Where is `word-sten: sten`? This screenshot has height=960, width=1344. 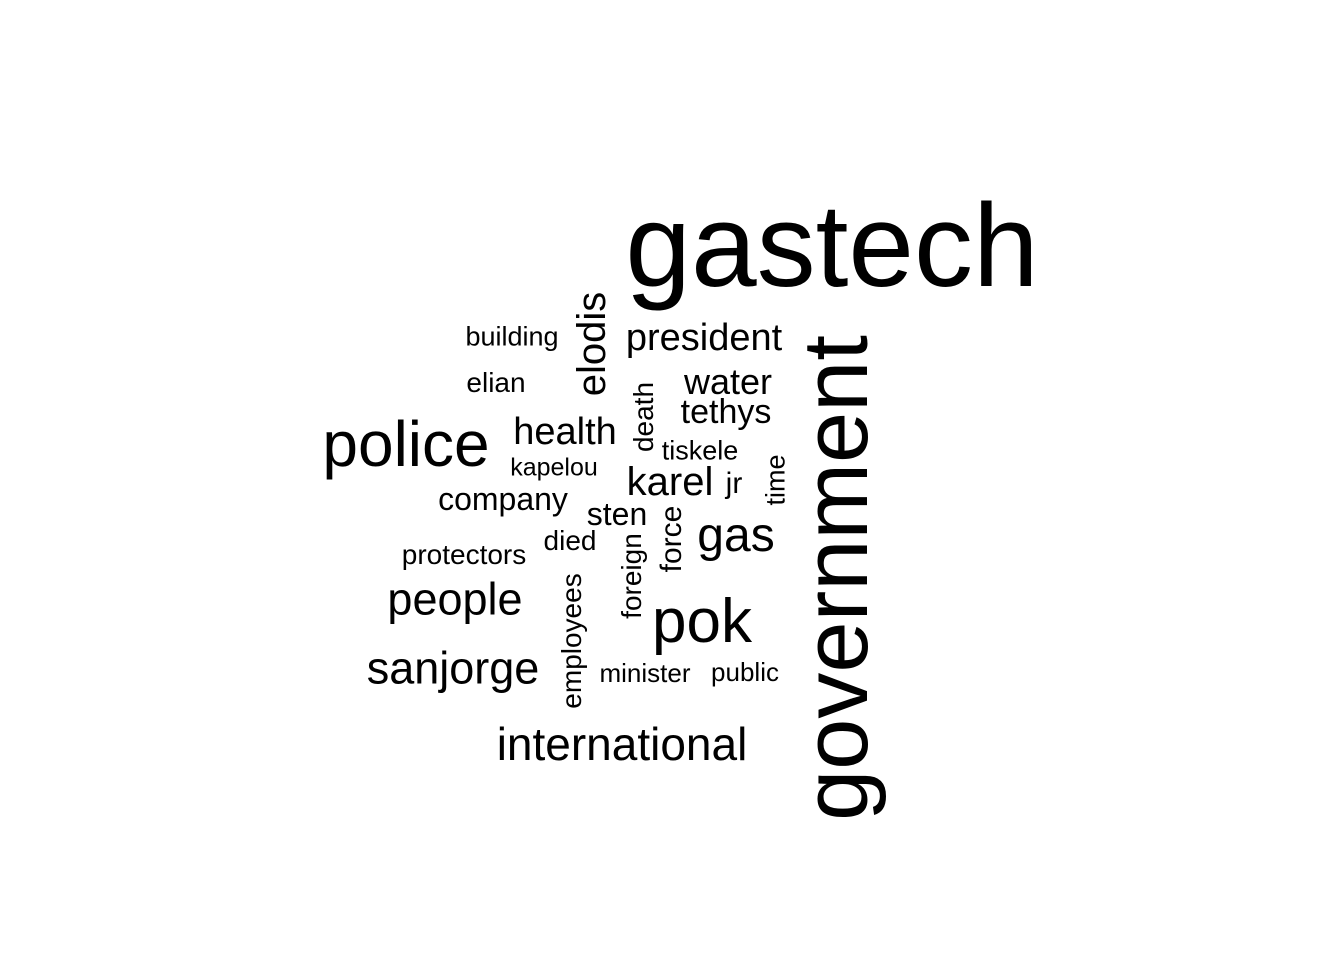 word-sten: sten is located at coordinates (617, 514).